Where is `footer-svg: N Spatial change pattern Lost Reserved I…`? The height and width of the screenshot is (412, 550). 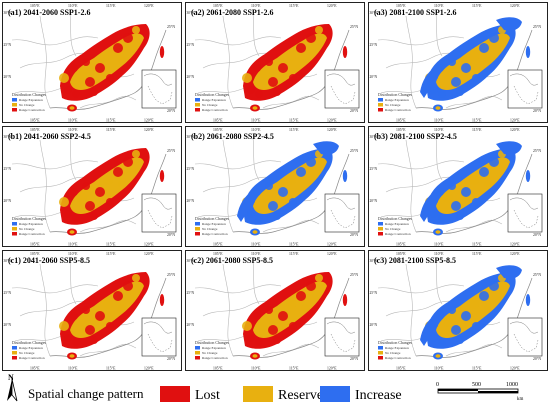
footer-svg: N Spatial change pattern Lost Reserved I… is located at coordinates (265, 388).